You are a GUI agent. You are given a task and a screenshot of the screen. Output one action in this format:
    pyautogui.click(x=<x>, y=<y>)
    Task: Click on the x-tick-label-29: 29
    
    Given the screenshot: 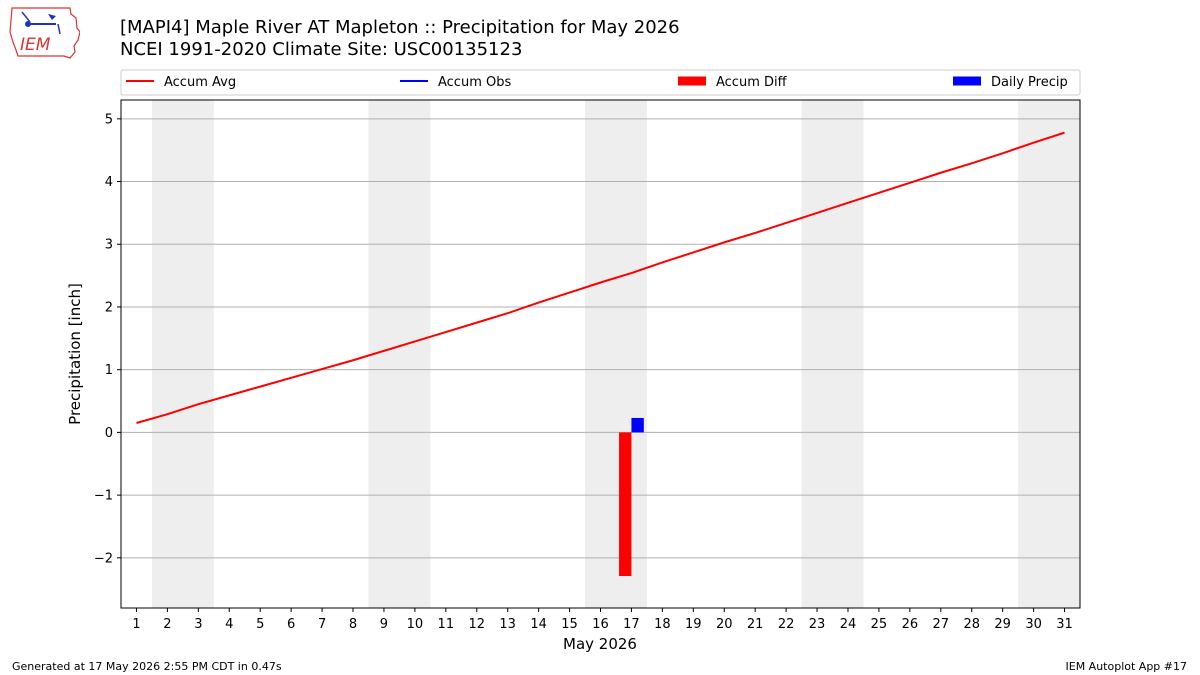 What is the action you would take?
    pyautogui.click(x=1002, y=624)
    